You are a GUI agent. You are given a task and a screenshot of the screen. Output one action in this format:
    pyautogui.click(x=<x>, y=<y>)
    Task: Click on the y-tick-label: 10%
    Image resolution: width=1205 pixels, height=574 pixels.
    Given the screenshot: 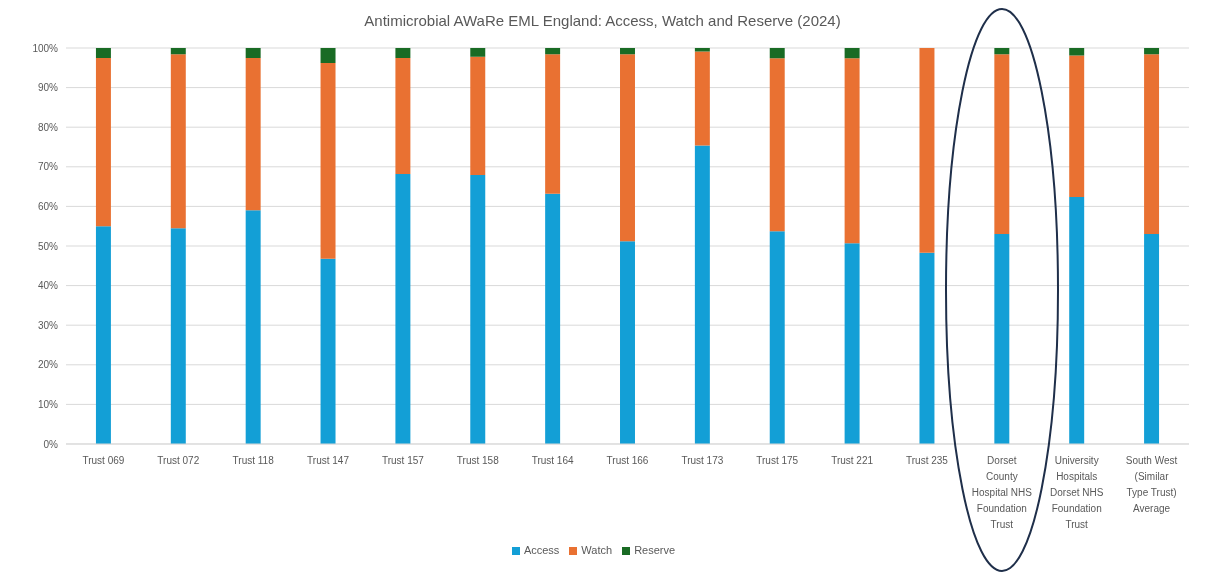 What is the action you would take?
    pyautogui.click(x=48, y=404)
    